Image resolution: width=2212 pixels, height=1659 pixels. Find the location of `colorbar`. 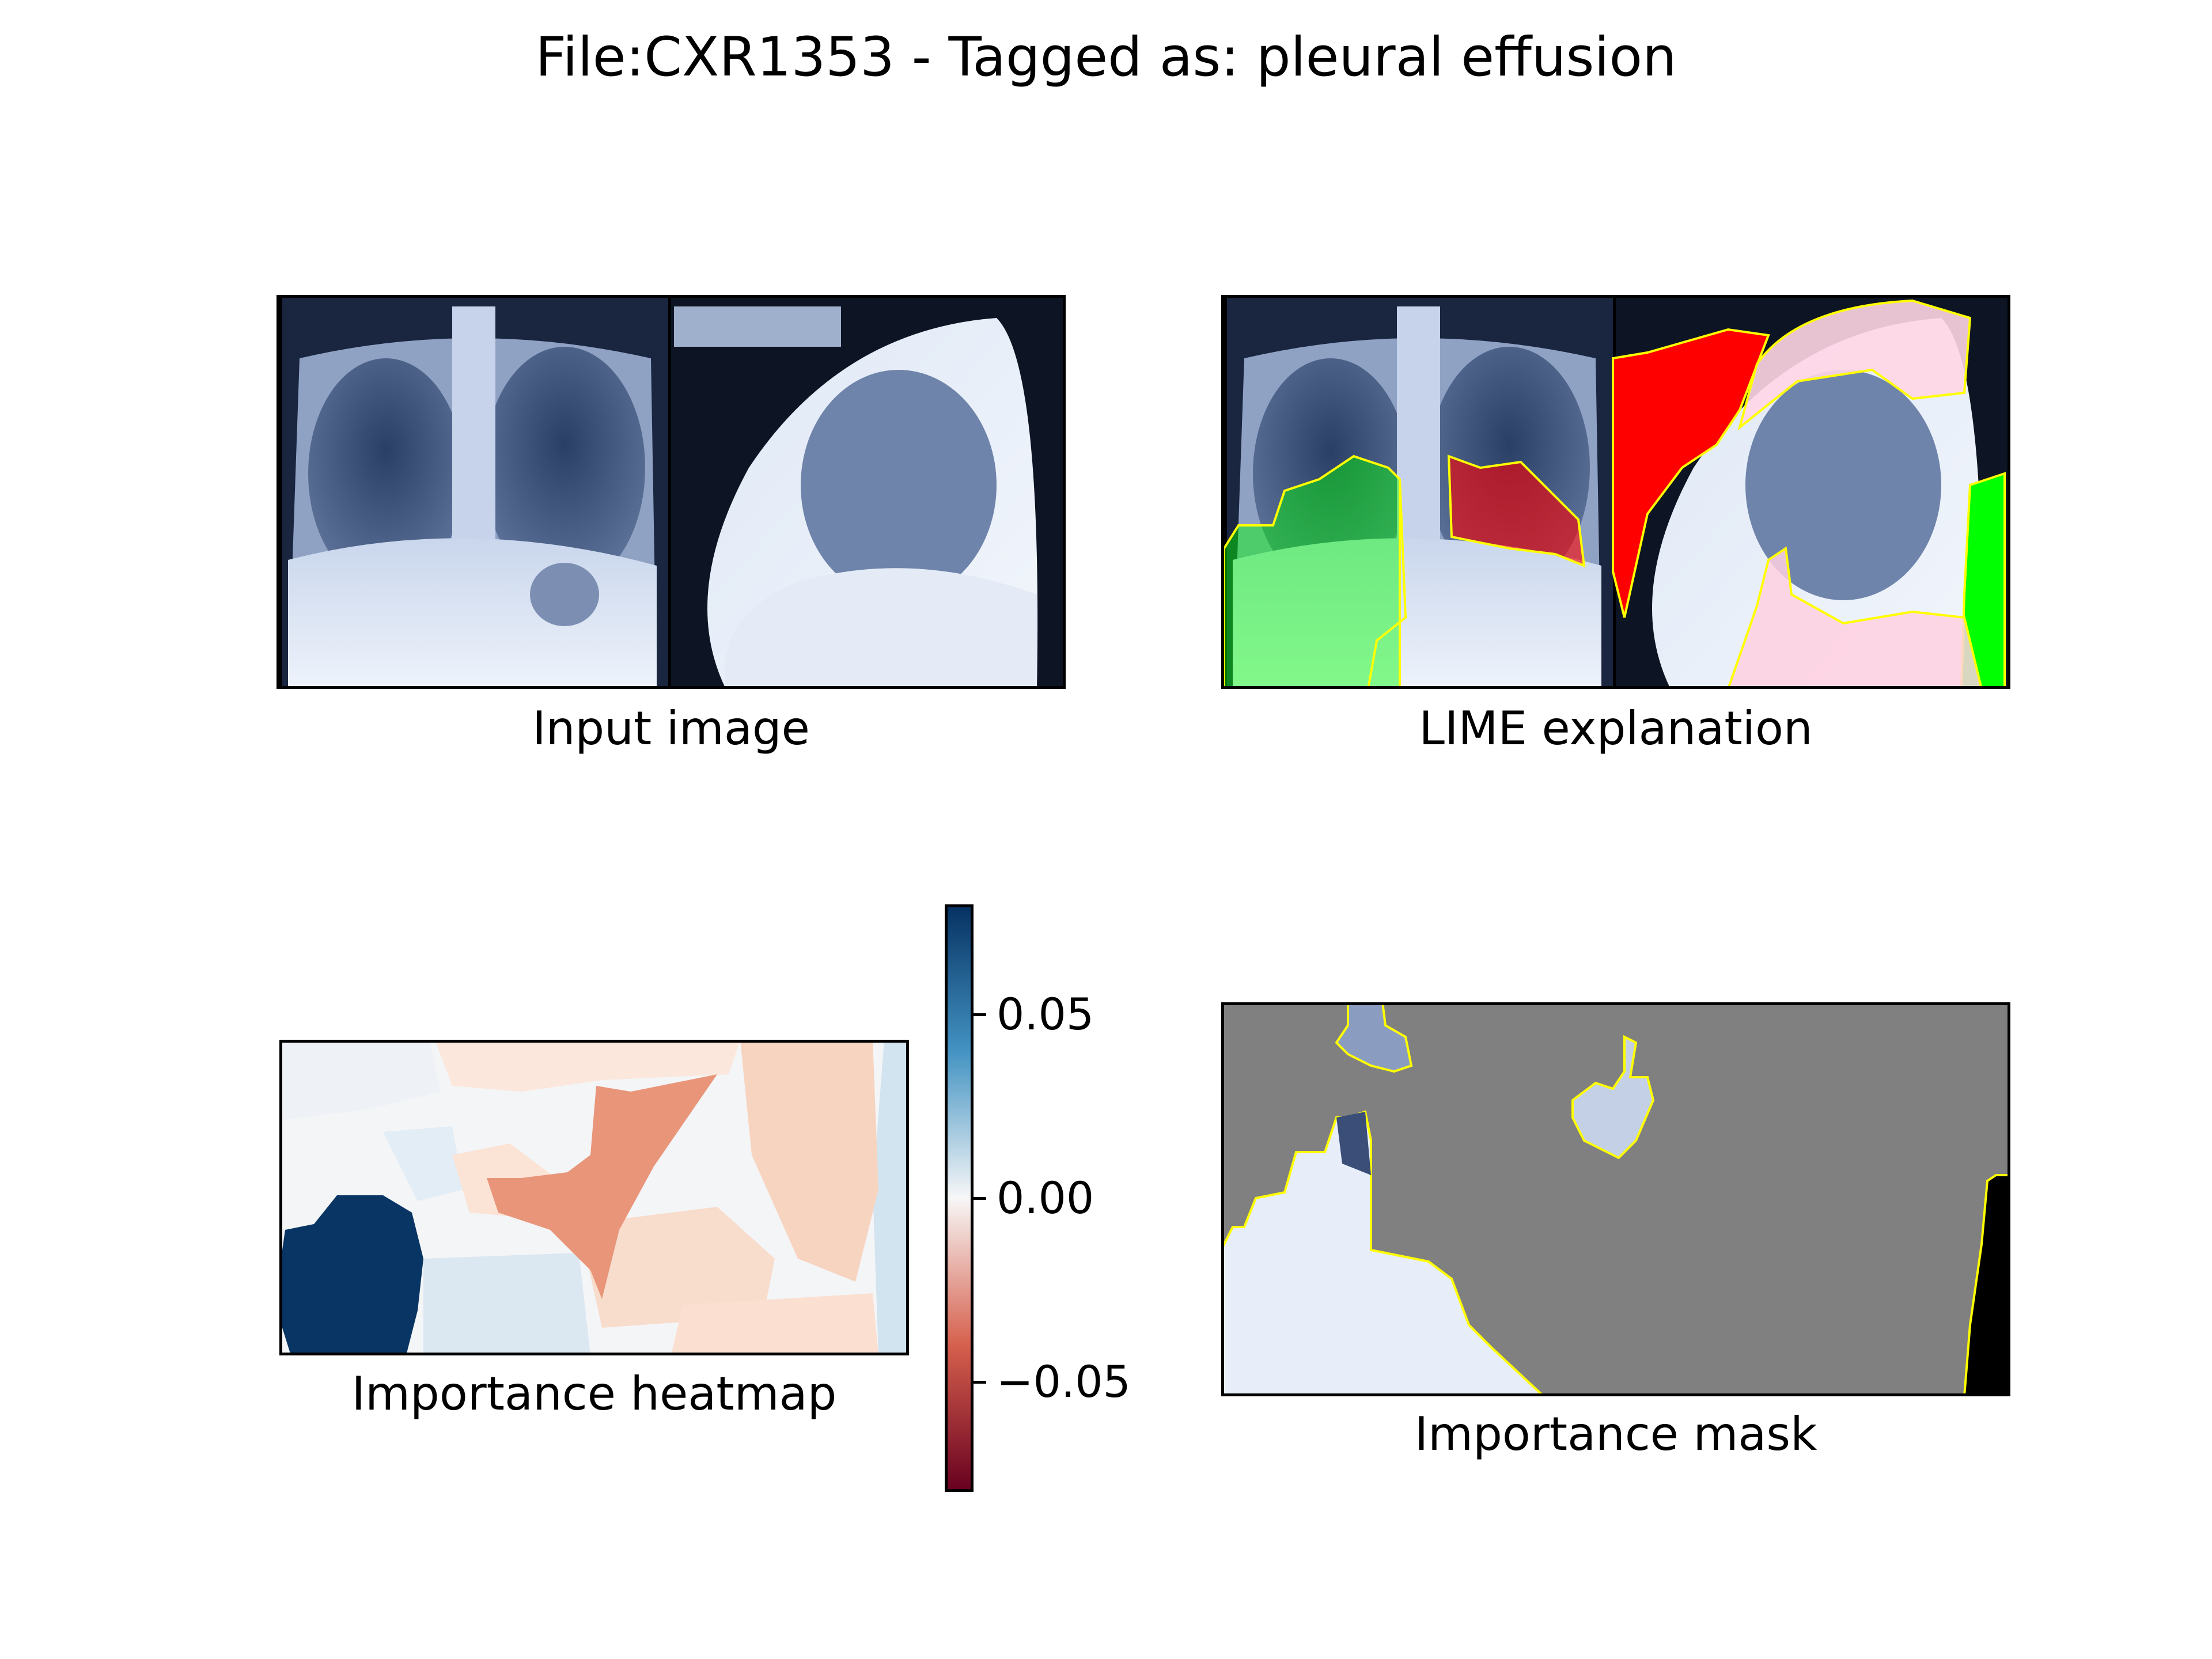

colorbar is located at coordinates (959, 1198).